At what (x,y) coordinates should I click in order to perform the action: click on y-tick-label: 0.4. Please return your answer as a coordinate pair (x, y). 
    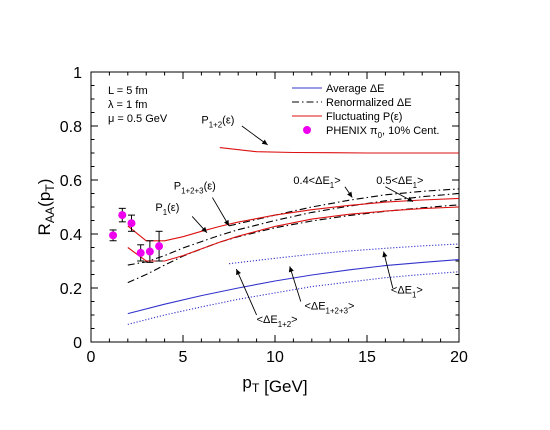
    Looking at the image, I should click on (71, 235).